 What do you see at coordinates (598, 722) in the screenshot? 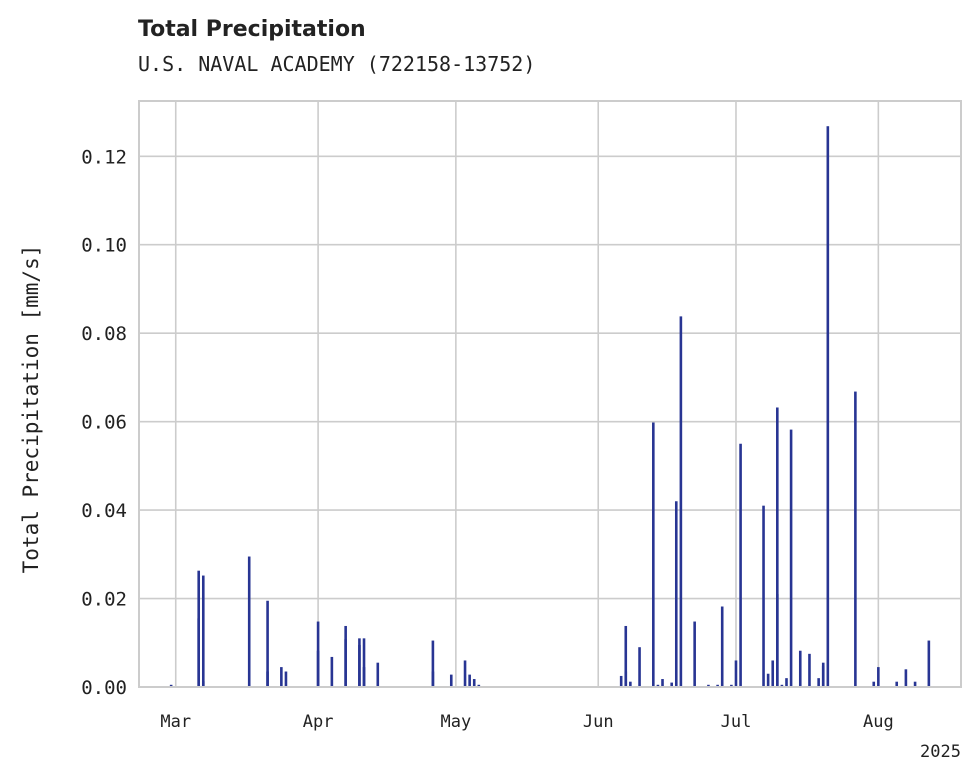
I see `x-tick-label: Jun` at bounding box center [598, 722].